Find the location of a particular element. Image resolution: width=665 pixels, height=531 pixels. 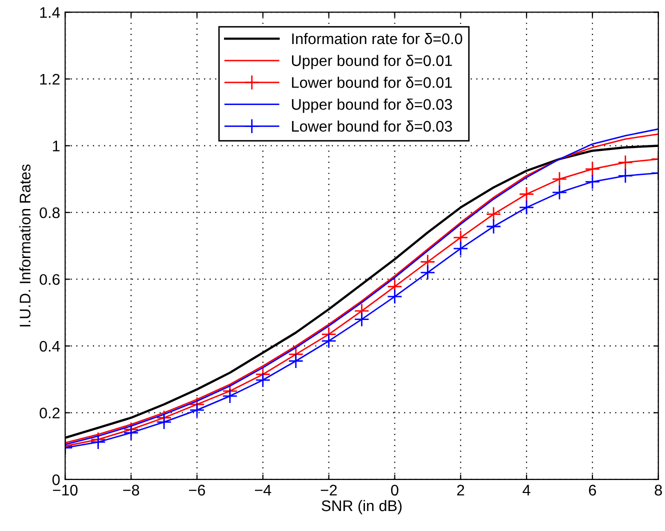

legend-label: Lower bound for δ=0.01 is located at coordinates (372, 82).